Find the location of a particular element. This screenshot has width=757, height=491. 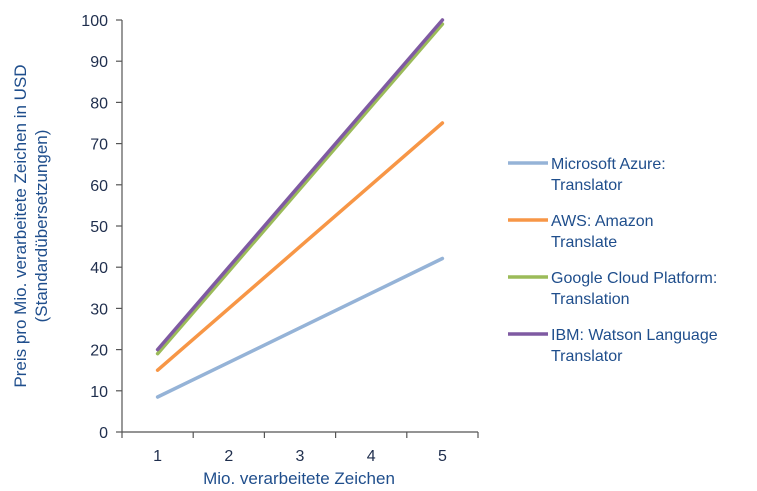

legend-label-2-line-2: Translation is located at coordinates (590, 299).